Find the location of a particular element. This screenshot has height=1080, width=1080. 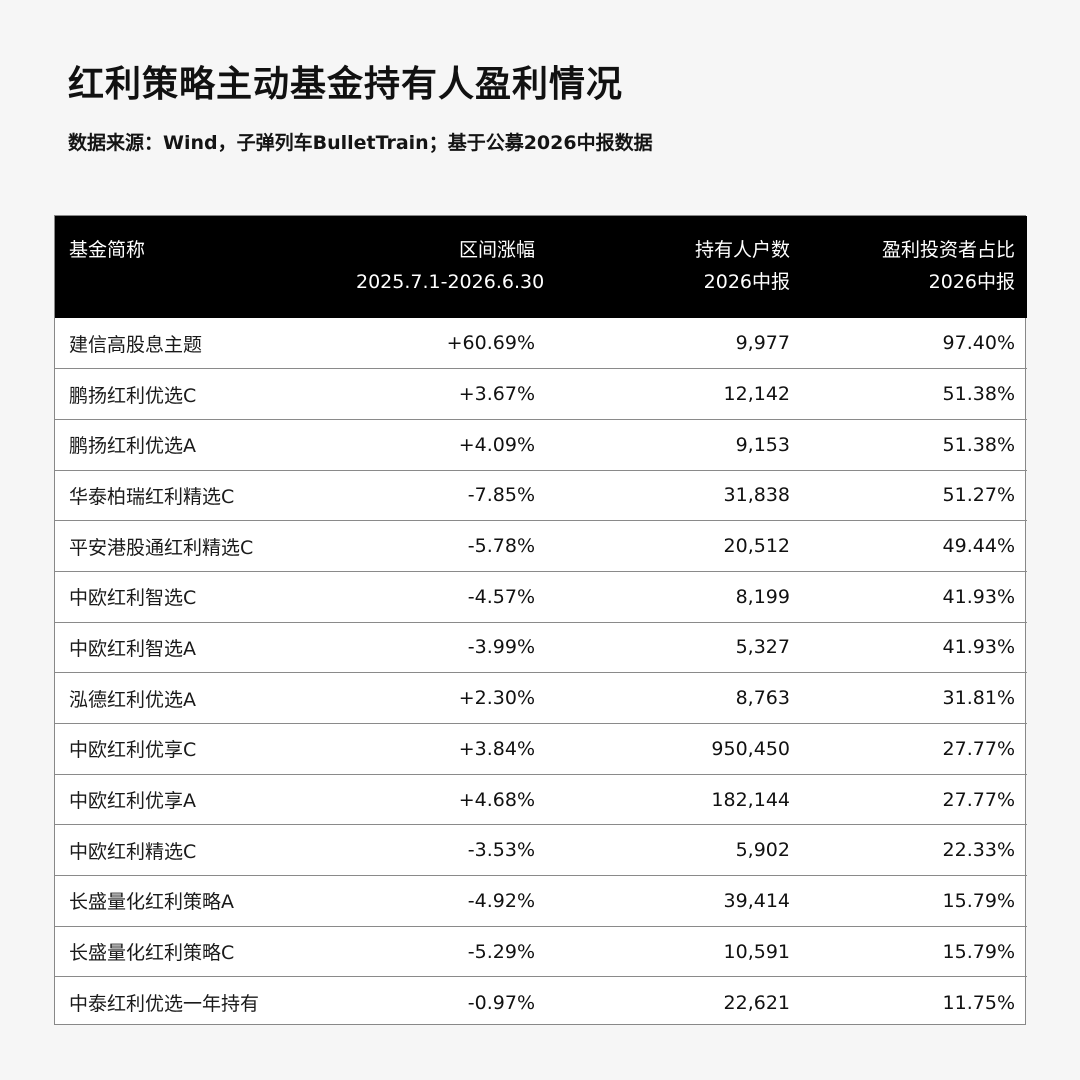

fund-name-cell: 中欧红利优享A is located at coordinates (205, 799).